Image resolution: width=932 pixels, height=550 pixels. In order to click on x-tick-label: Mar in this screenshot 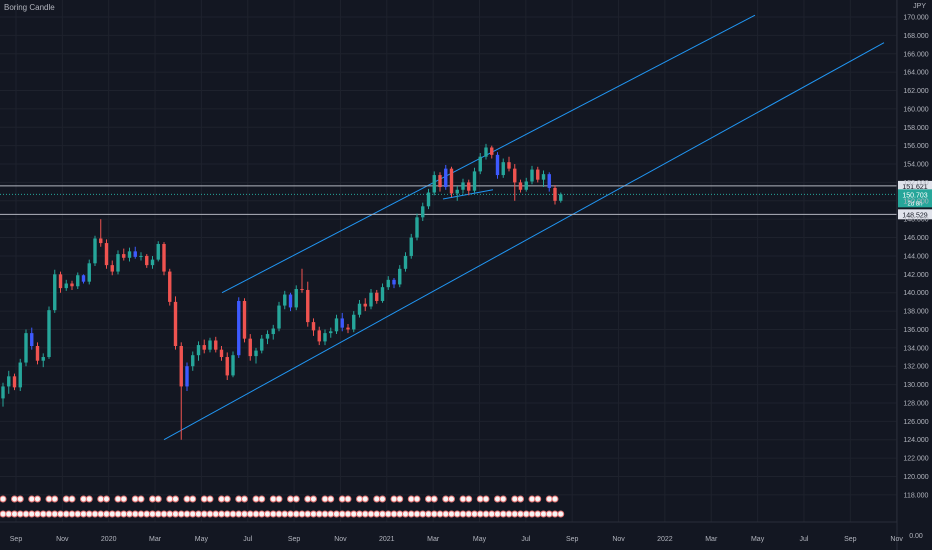, I will do `click(155, 539)`.